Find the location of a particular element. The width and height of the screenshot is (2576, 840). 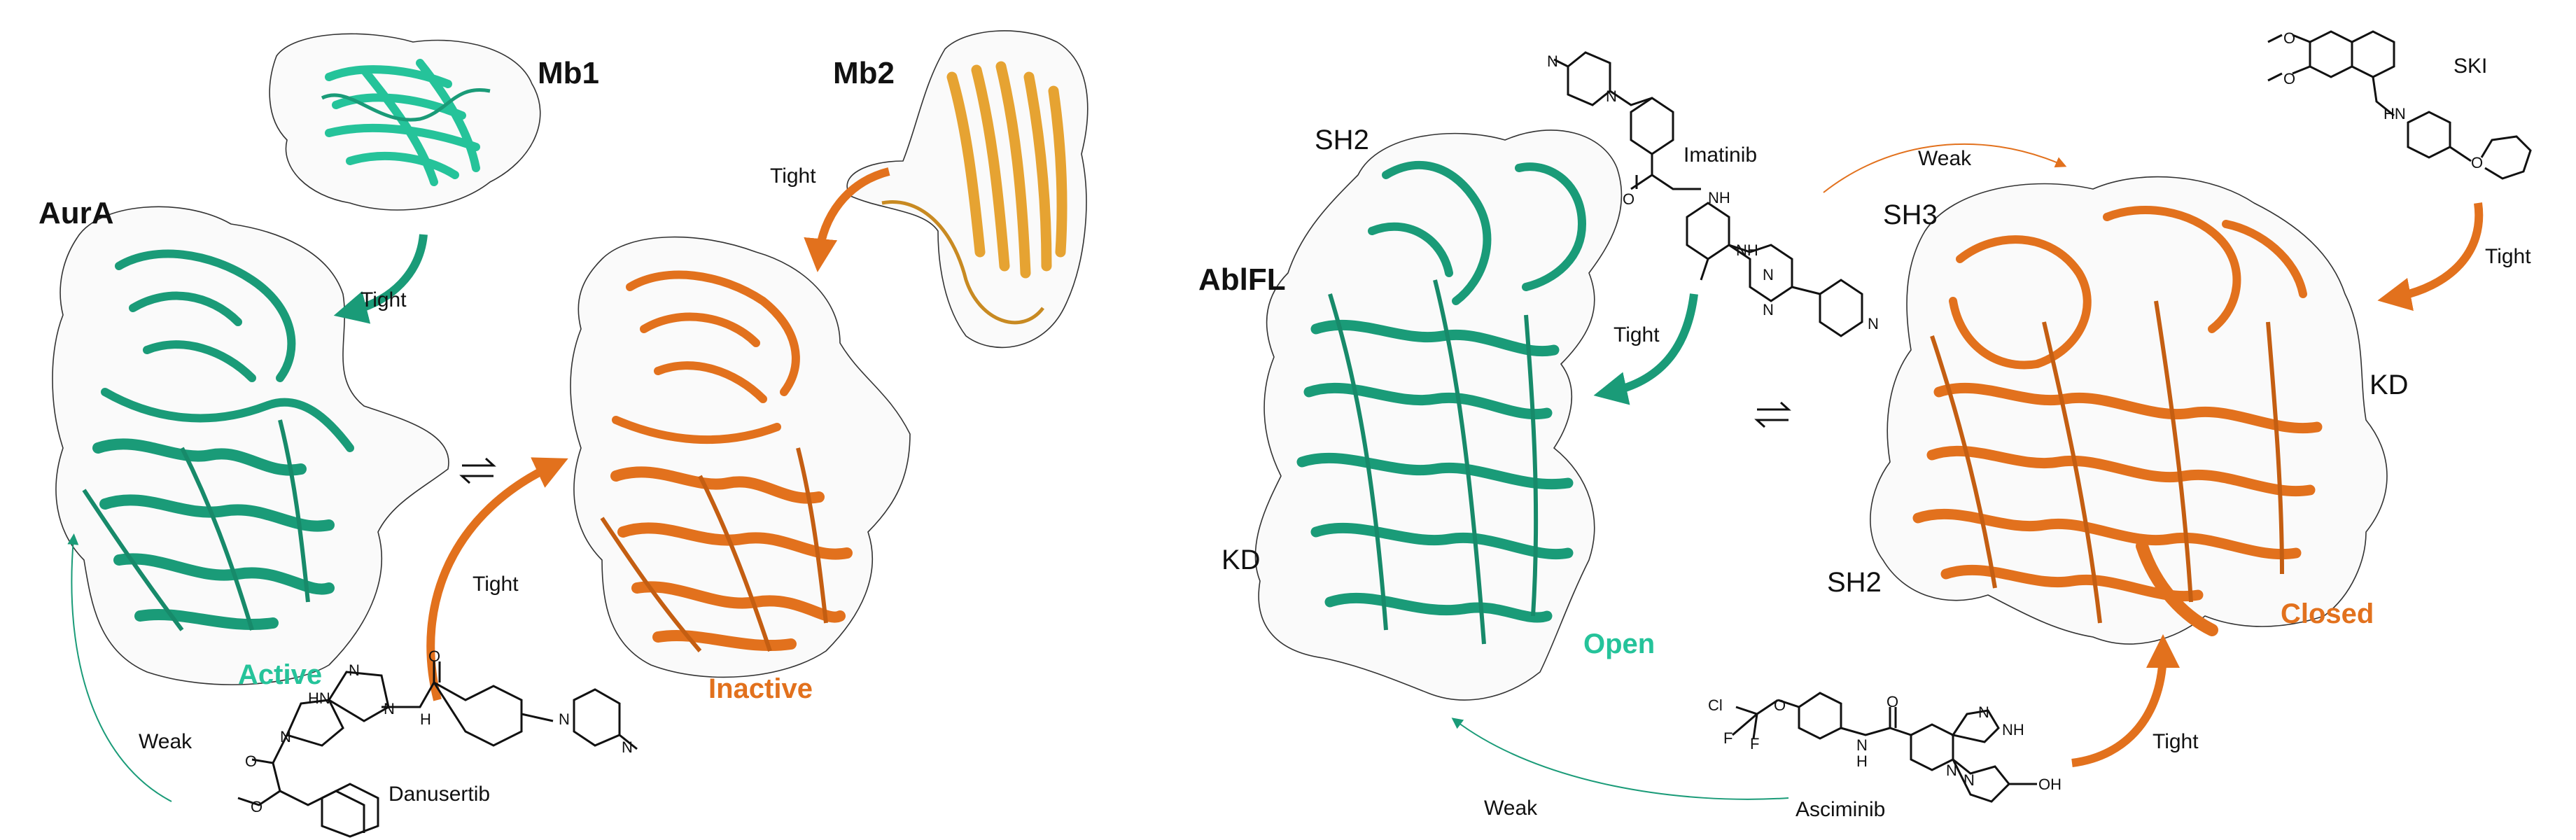

kd-open-label: KD is located at coordinates (1241, 560).